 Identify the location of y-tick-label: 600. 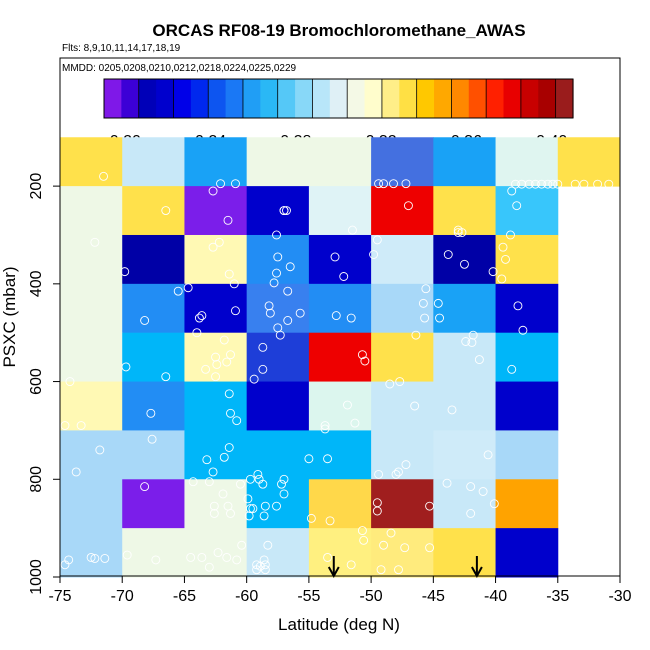
(36, 381).